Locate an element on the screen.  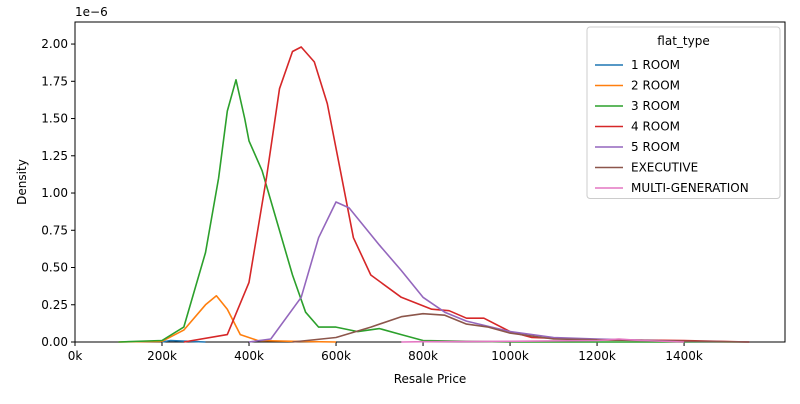
x-tick-label: 1000k is located at coordinates (510, 356).